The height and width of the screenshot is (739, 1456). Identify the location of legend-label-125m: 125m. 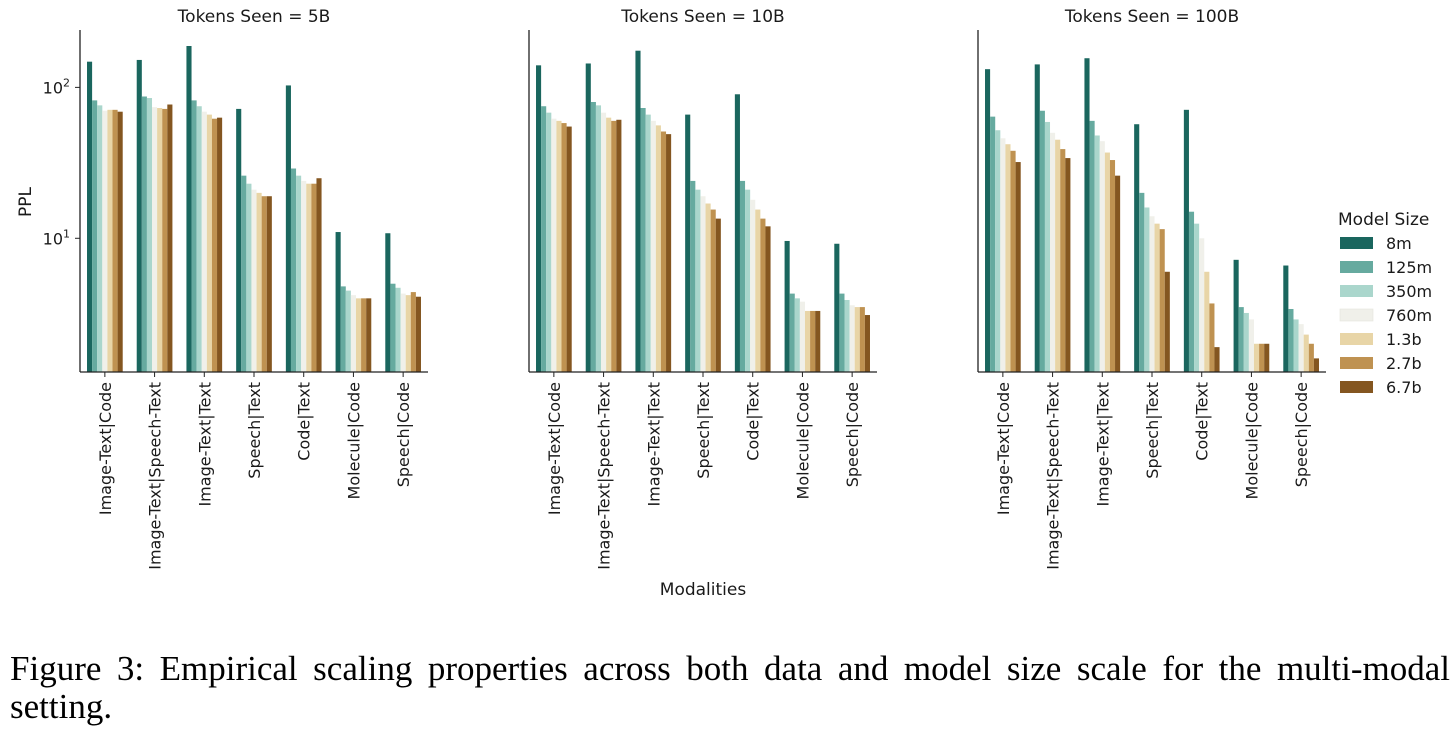
(1409, 267).